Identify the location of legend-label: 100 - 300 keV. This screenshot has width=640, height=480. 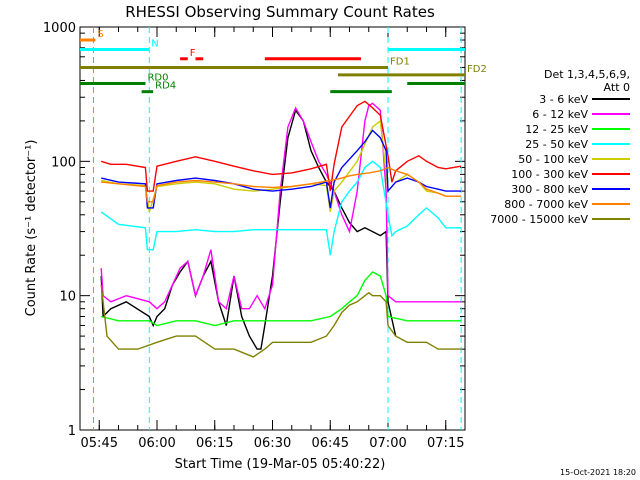
(549, 174).